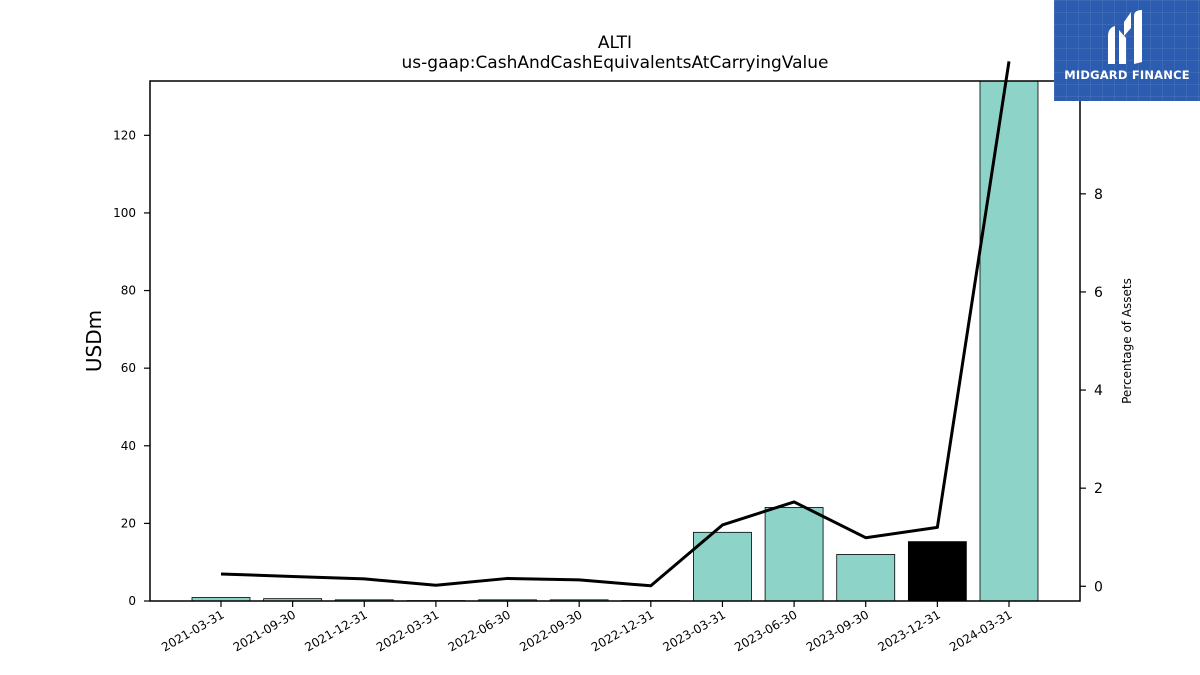 Image resolution: width=1200 pixels, height=675 pixels. Describe the element at coordinates (694, 630) in the screenshot. I see `x-tick-label: 2023-03-31` at that location.